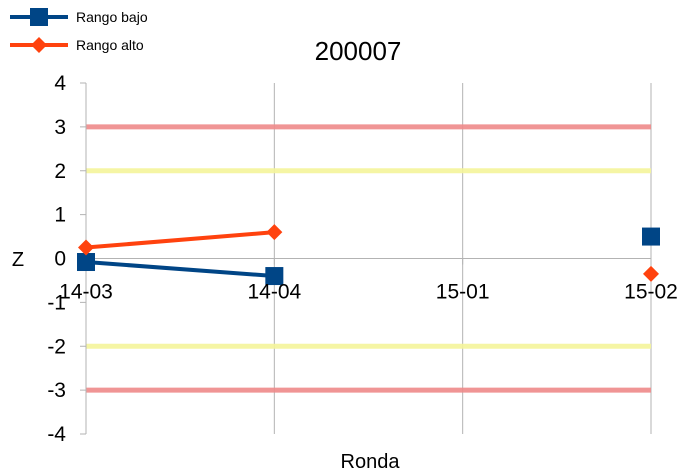 Image resolution: width=686 pixels, height=474 pixels. Describe the element at coordinates (18, 260) in the screenshot. I see `y-axis-label: Z` at that location.